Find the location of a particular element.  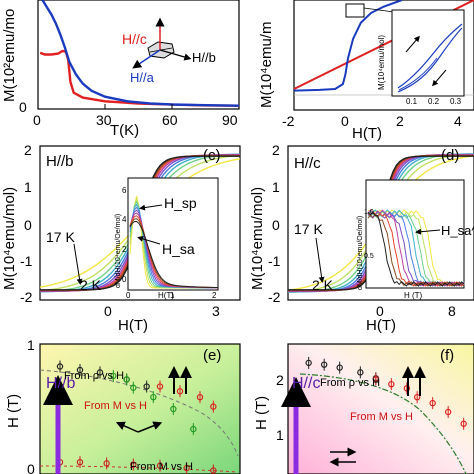

panel-f-background is located at coordinates (381, 409).